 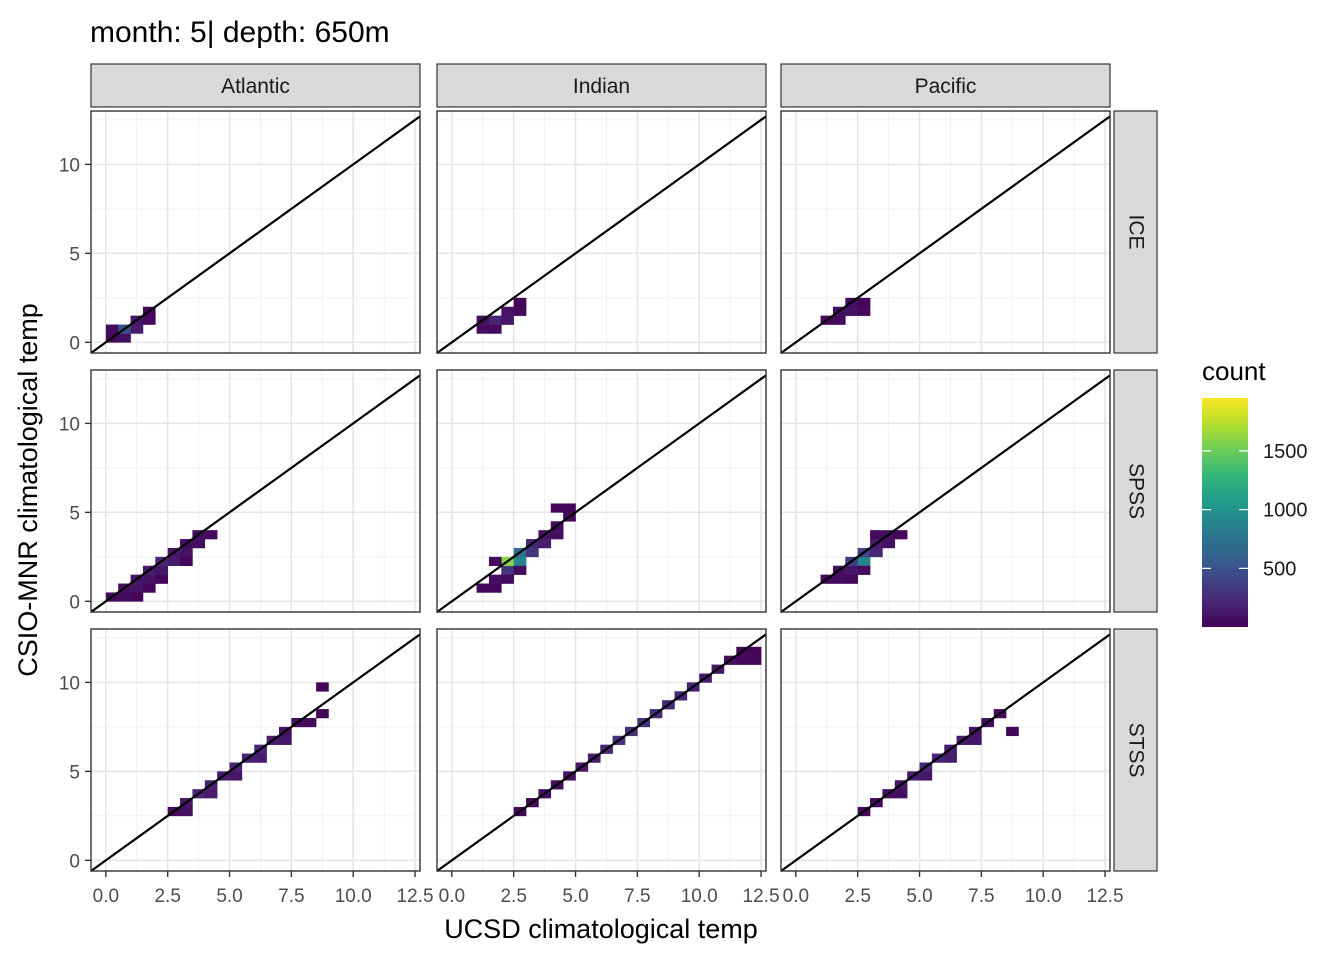 What do you see at coordinates (28, 490) in the screenshot?
I see `y-axis-label: CSIO-MNR climatological temp` at bounding box center [28, 490].